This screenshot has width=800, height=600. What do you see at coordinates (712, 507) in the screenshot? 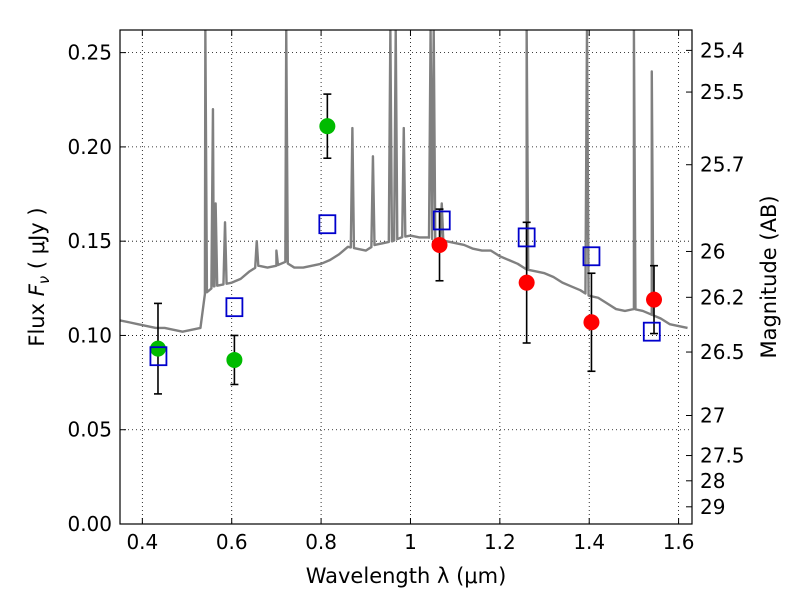
I see `y2-tick-label: 29` at bounding box center [712, 507].